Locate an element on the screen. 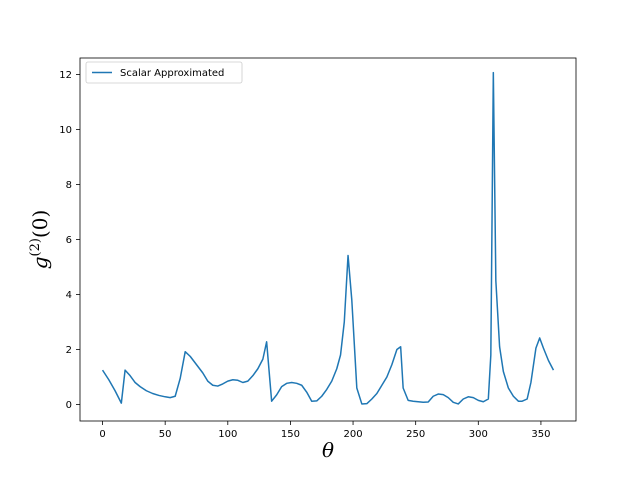 The width and height of the screenshot is (640, 480). y-tick-label: 0 is located at coordinates (69, 405).